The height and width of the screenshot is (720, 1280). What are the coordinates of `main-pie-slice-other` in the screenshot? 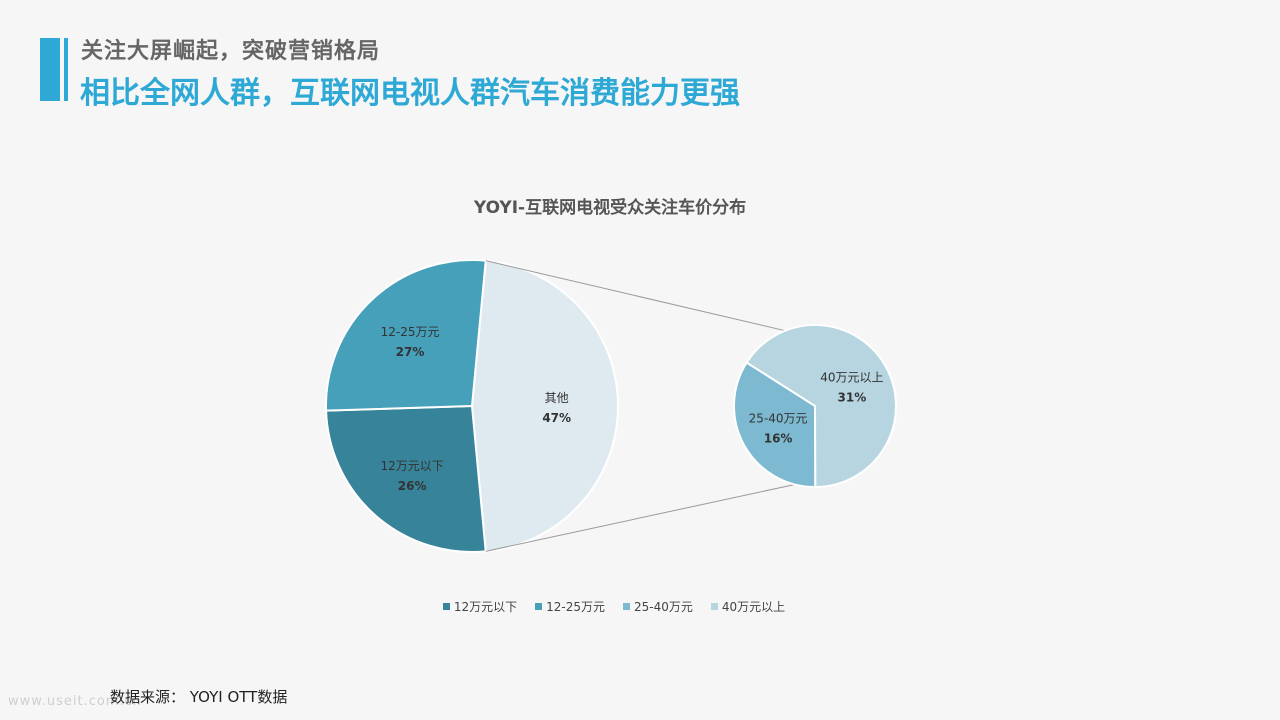 It's located at (544, 406).